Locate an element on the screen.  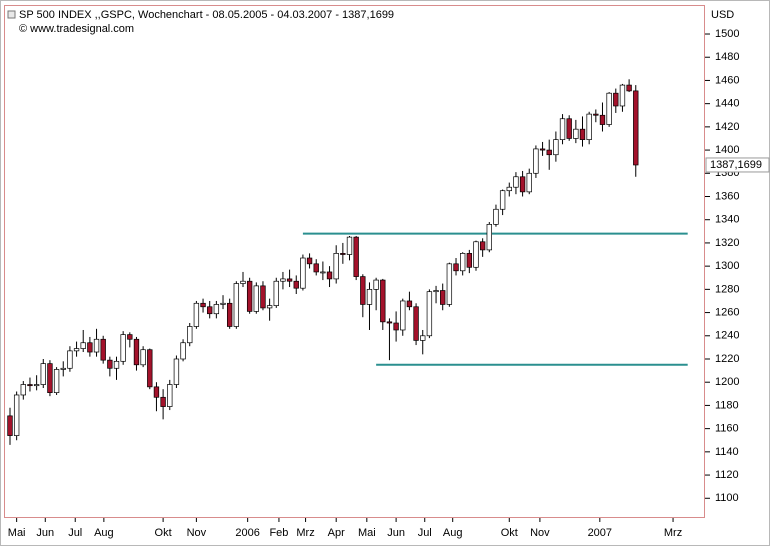
y-tick-label: 1160 is located at coordinates (727, 429).